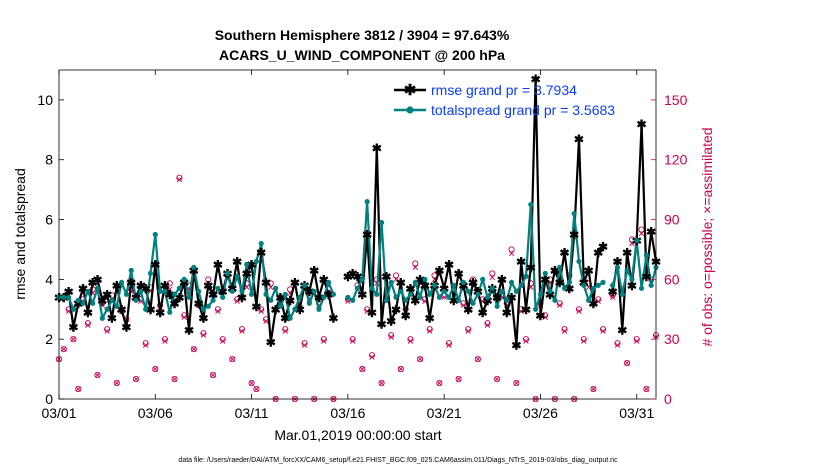 This screenshot has width=830, height=470. I want to click on y-right-tick-label: 60, so click(672, 279).